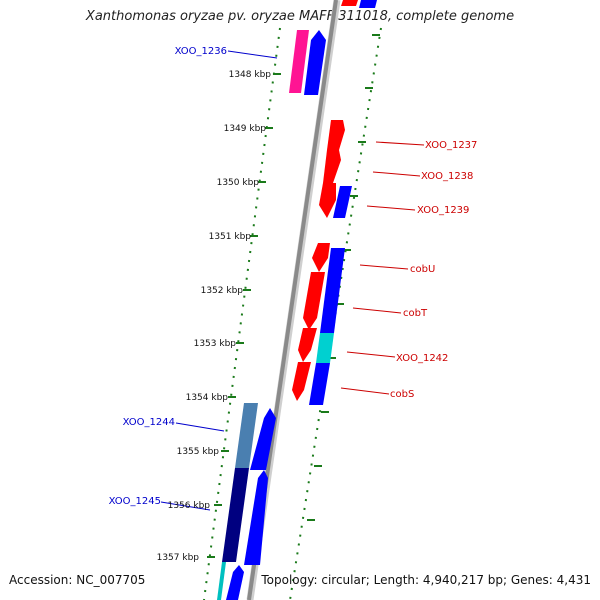 The image size is (600, 600). What do you see at coordinates (189, 506) in the screenshot?
I see `tick-label: 1356 kbp` at bounding box center [189, 506].